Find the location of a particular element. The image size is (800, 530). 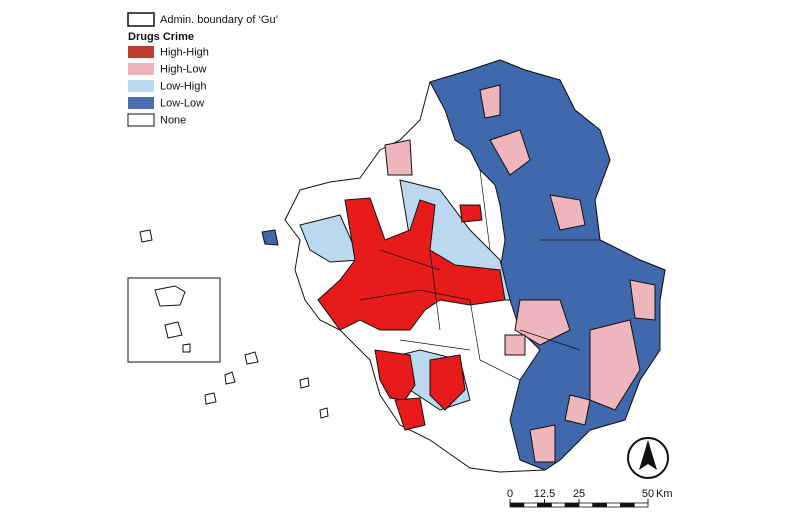

legend-label: High-Low is located at coordinates (183, 69).